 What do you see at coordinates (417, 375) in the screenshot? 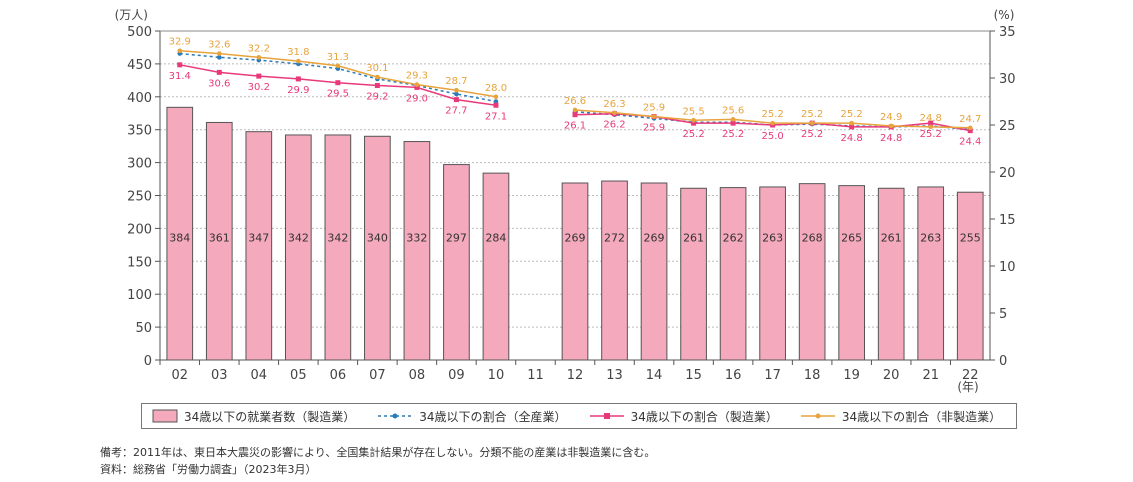
I see `x-tick-label: 08` at bounding box center [417, 375].